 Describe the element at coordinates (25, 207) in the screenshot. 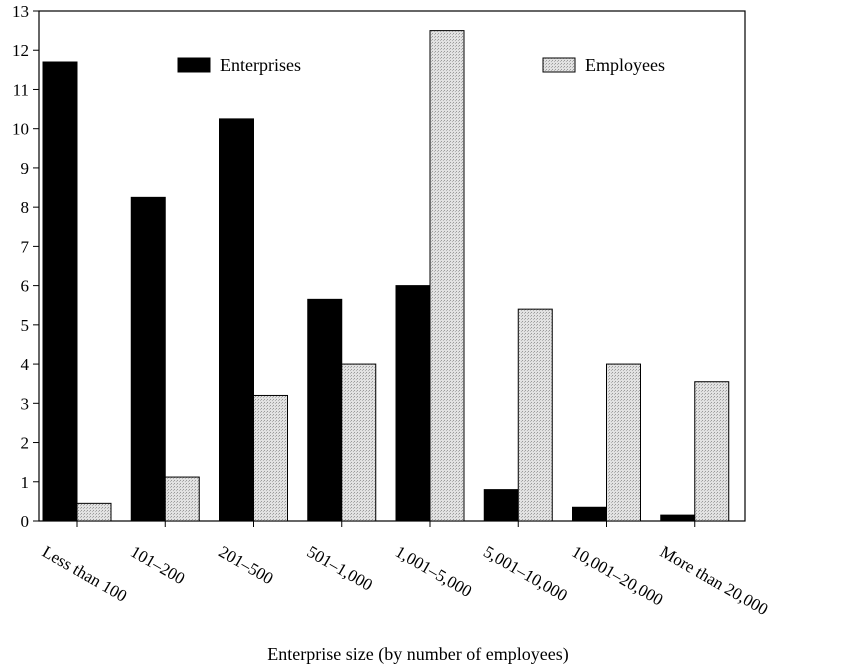

I see `y-tick-label: 8` at that location.